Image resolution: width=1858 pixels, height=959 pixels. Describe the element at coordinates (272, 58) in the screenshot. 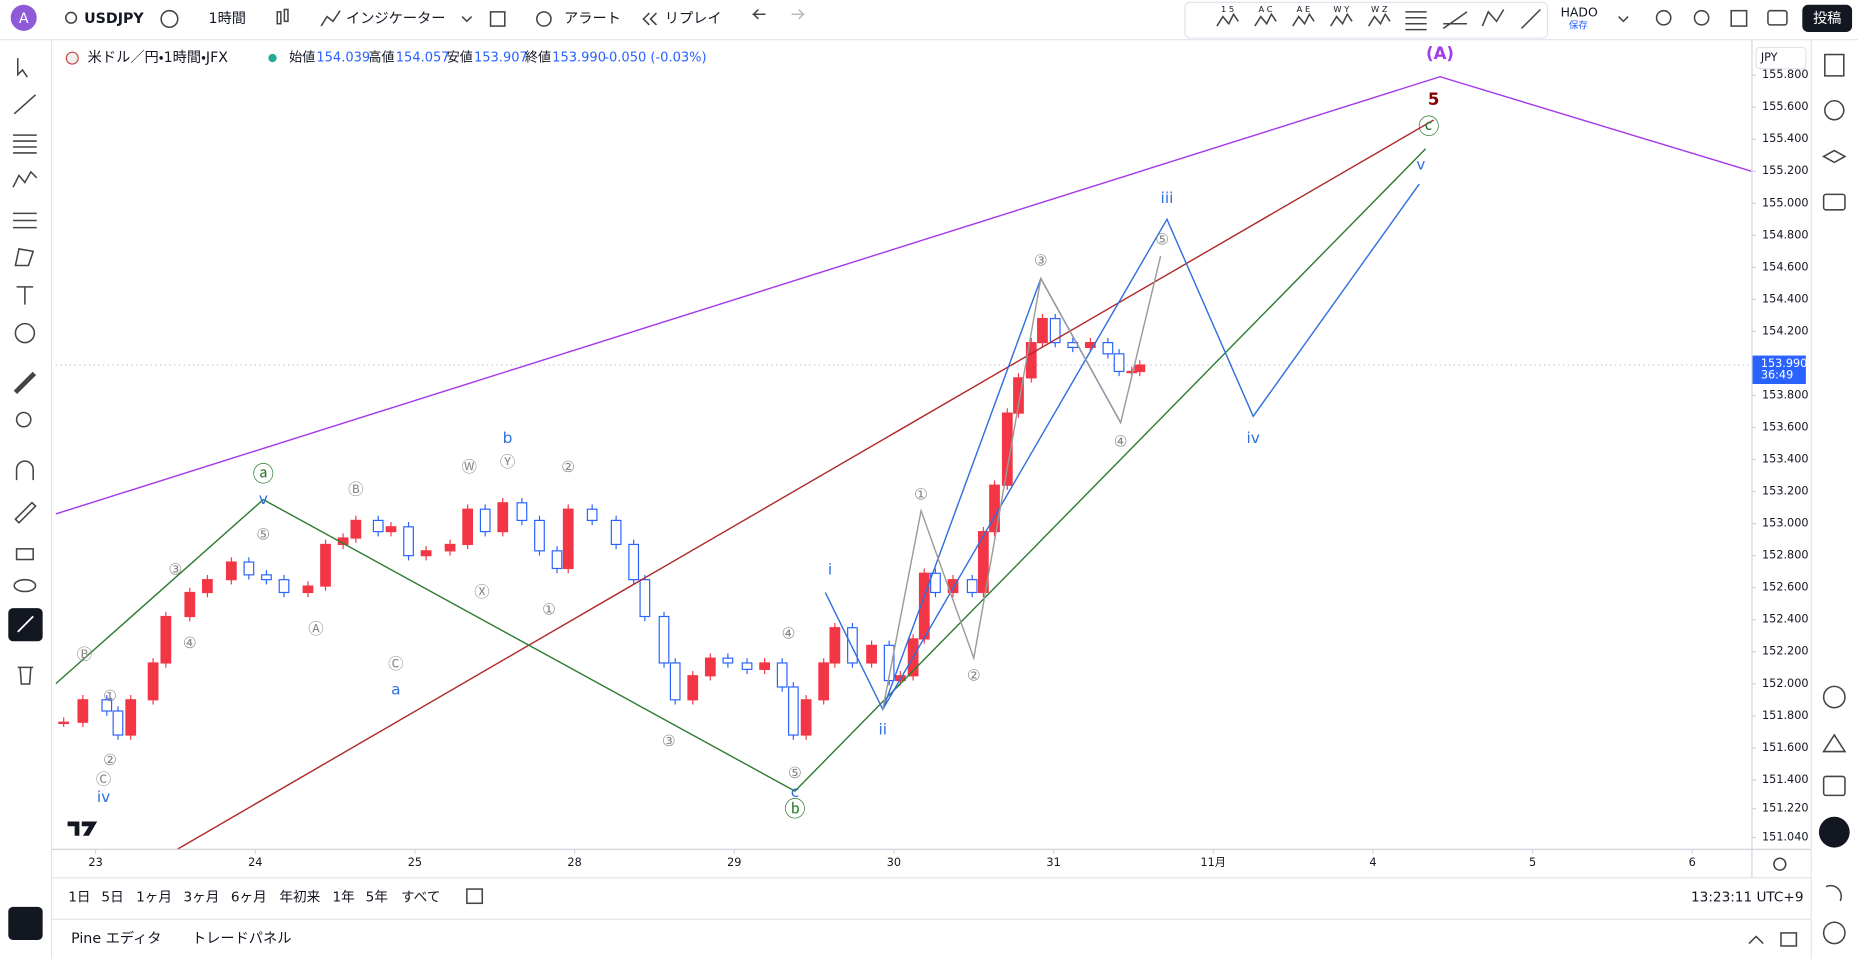

I see `market-status` at that location.